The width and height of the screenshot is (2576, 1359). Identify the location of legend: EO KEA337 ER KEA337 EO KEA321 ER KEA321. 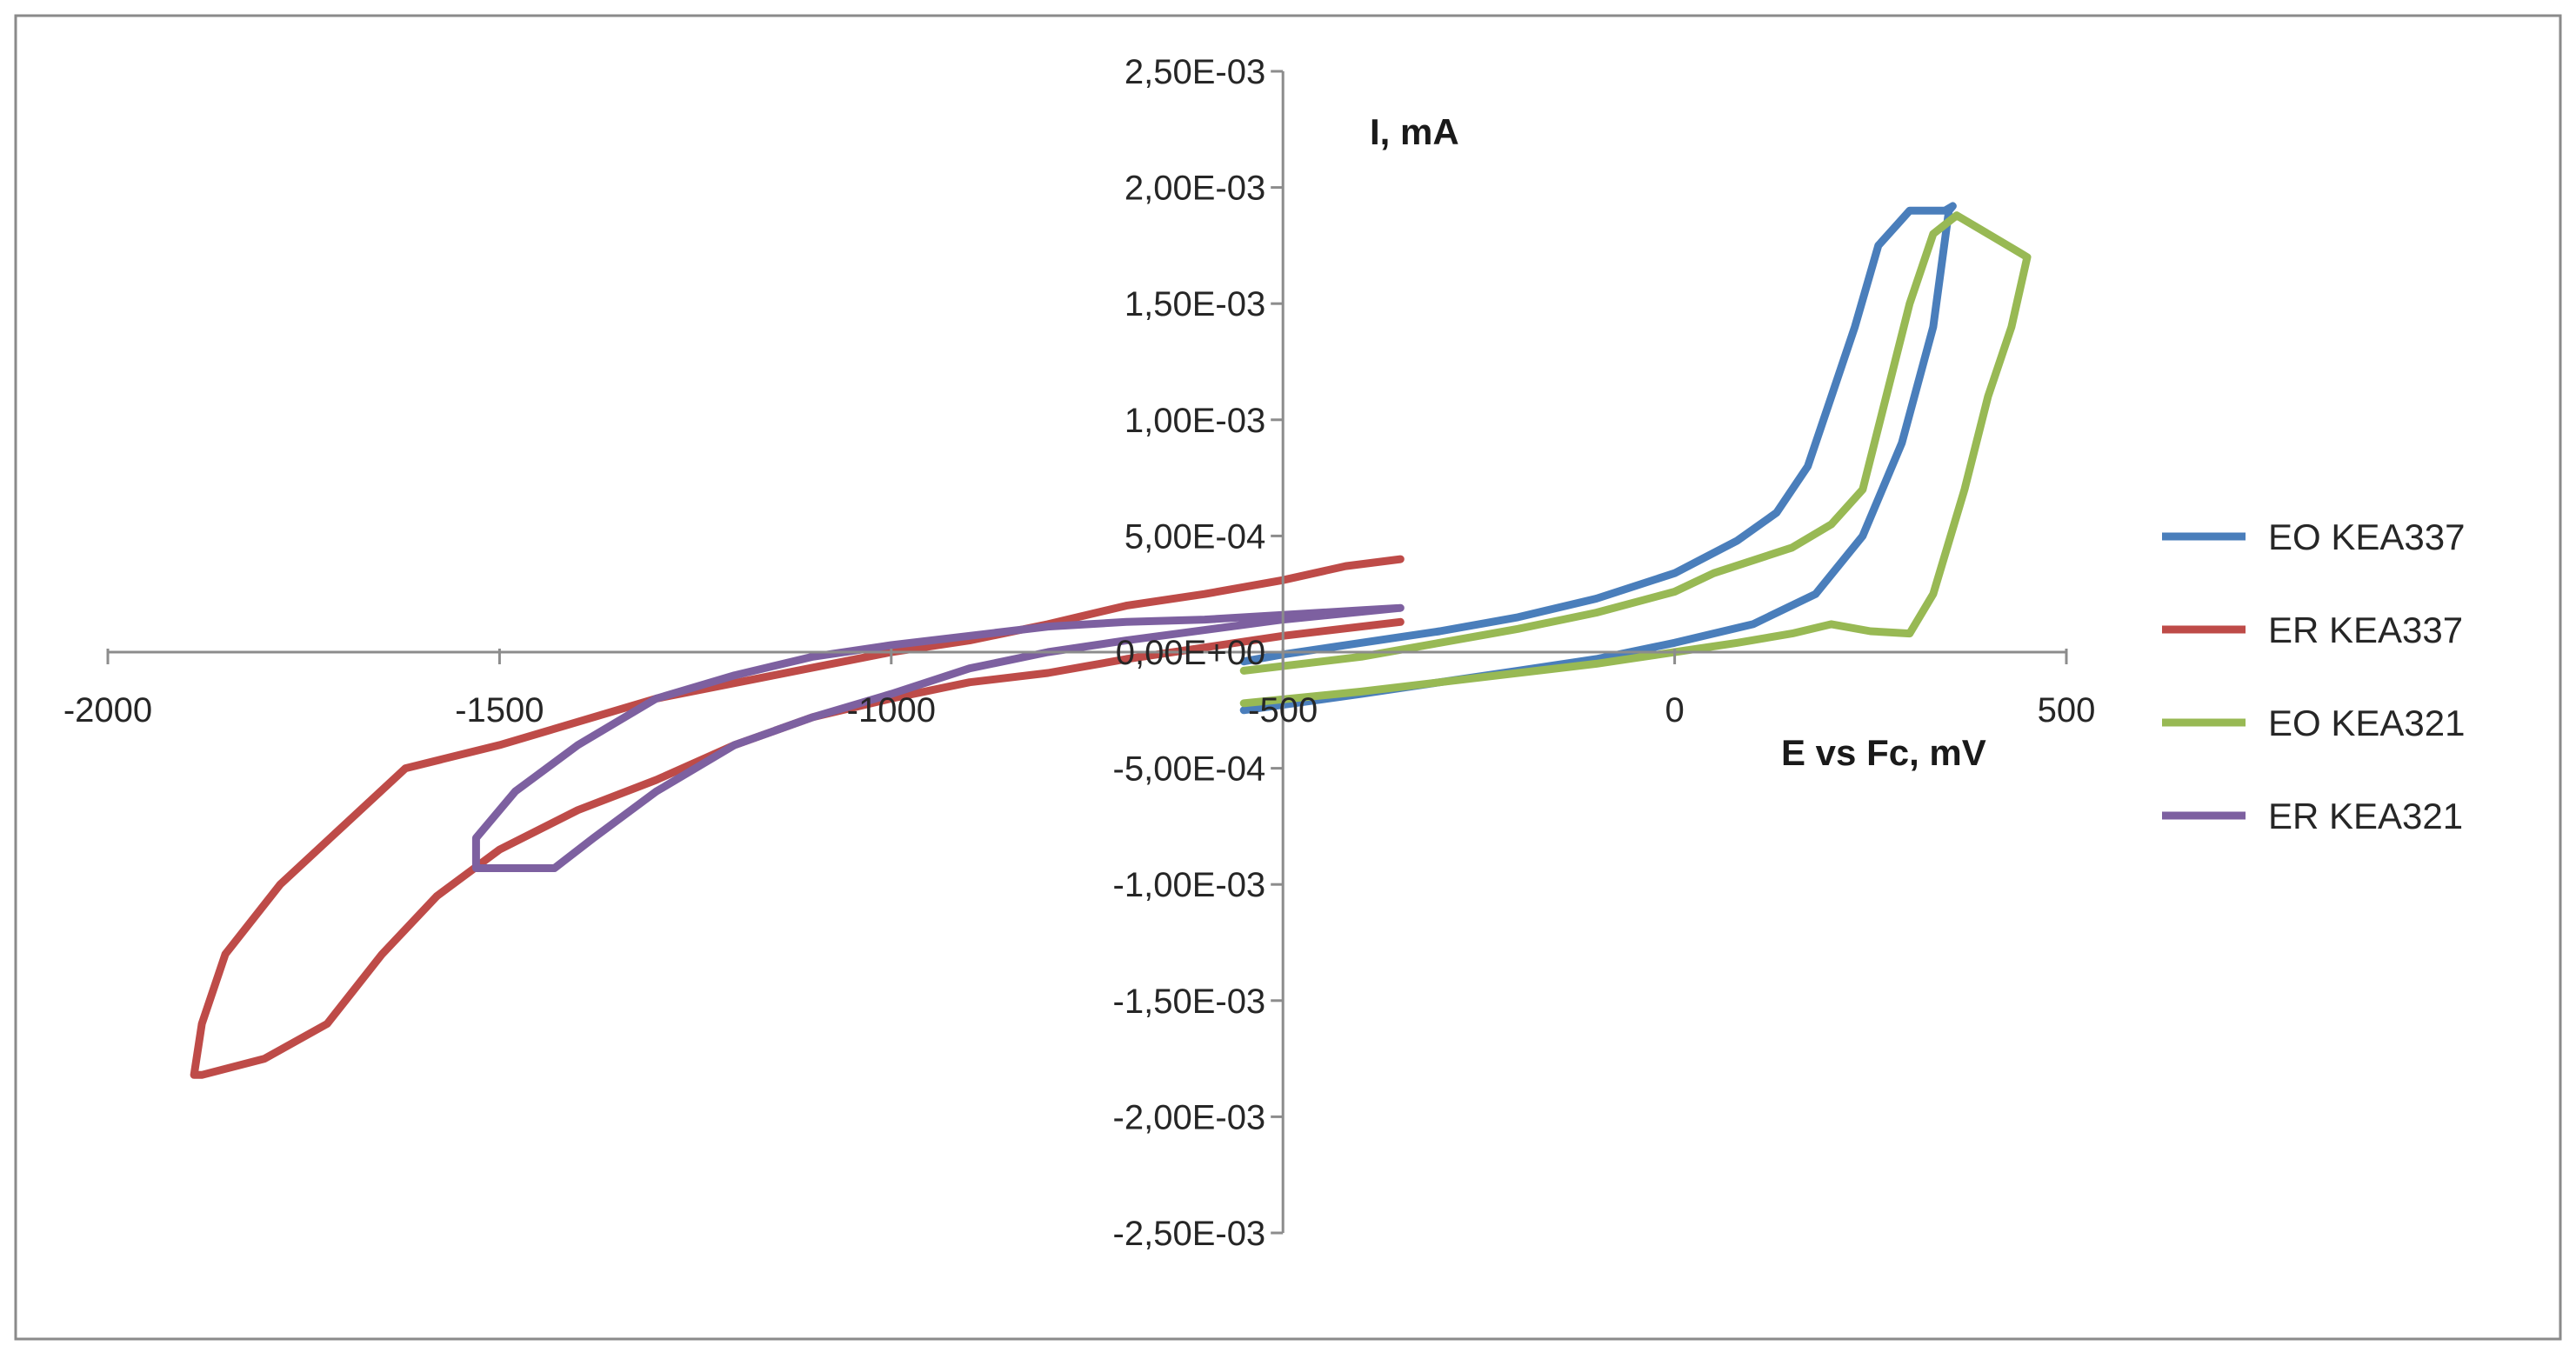
(2313, 676).